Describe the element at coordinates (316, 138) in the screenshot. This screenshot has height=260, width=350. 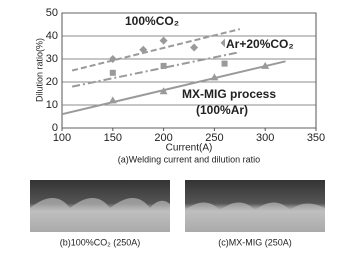
I see `x-tick-label: 350` at that location.